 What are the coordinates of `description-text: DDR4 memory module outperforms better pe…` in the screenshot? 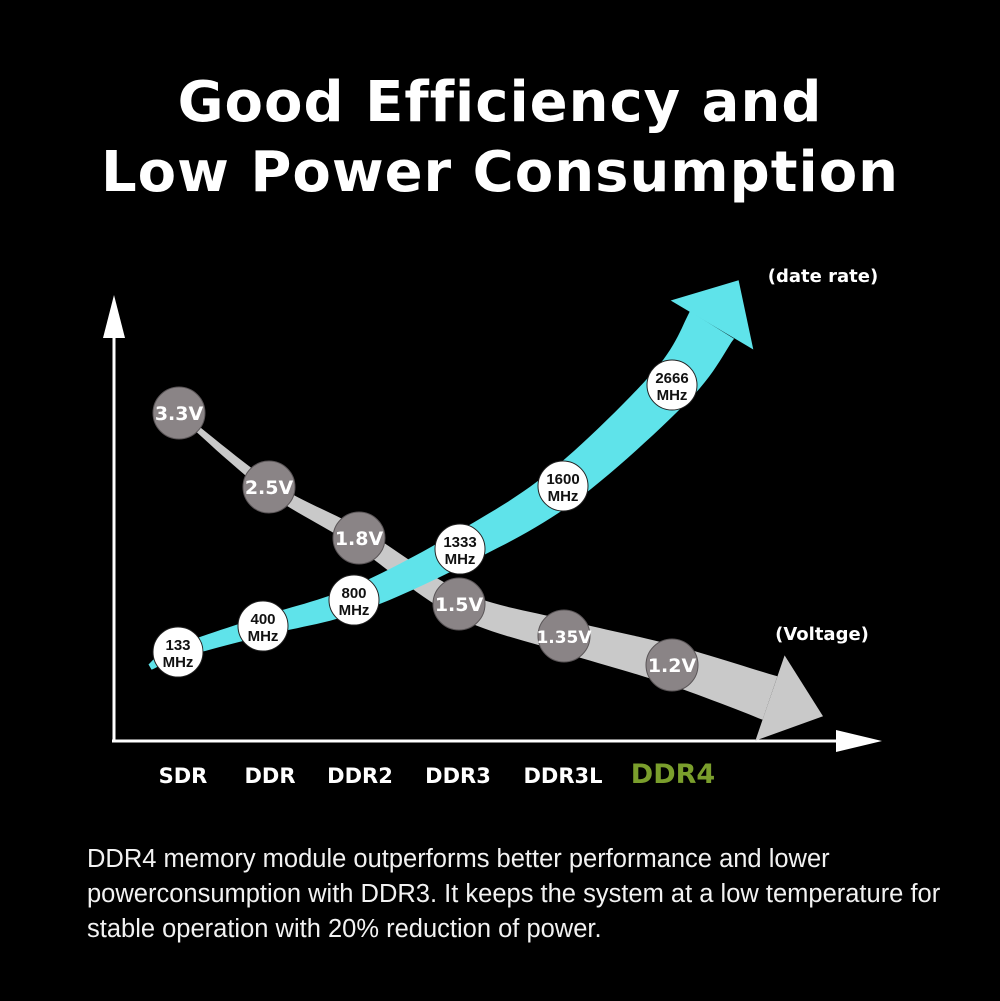 It's located at (514, 894).